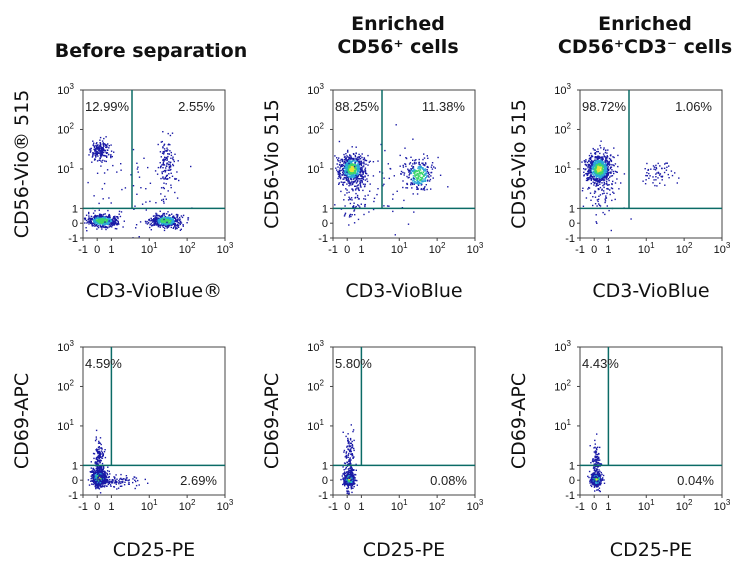 This screenshot has height=576, width=748. I want to click on tick-exponent: 1, so click(405, 502).